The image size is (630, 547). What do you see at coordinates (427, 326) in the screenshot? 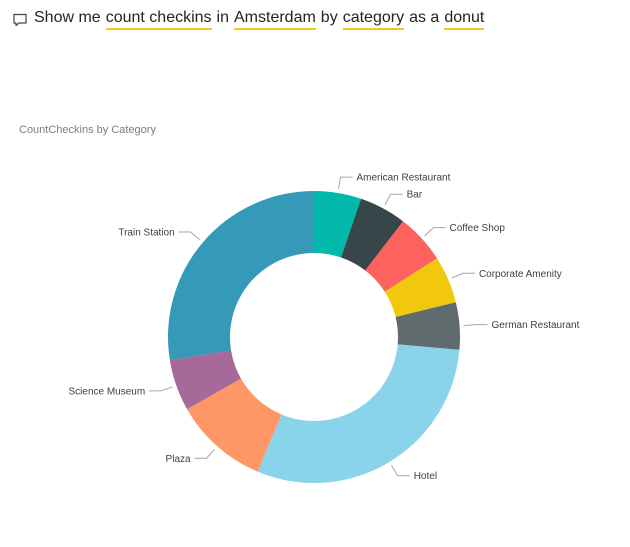
I see `slice-german-restaurant` at bounding box center [427, 326].